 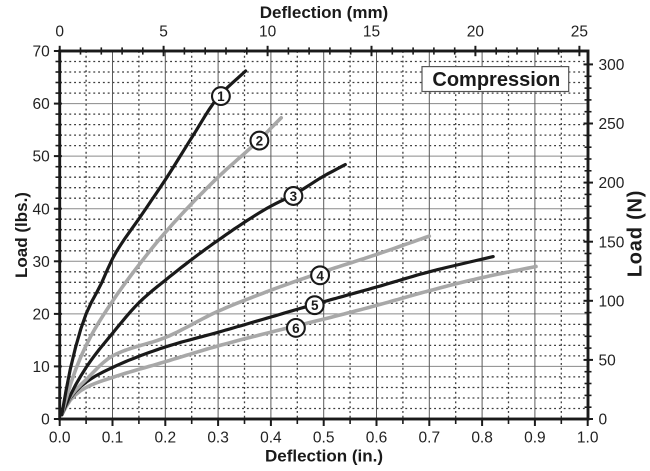 I want to click on svg-text: Deflection (mm), so click(x=324, y=12).